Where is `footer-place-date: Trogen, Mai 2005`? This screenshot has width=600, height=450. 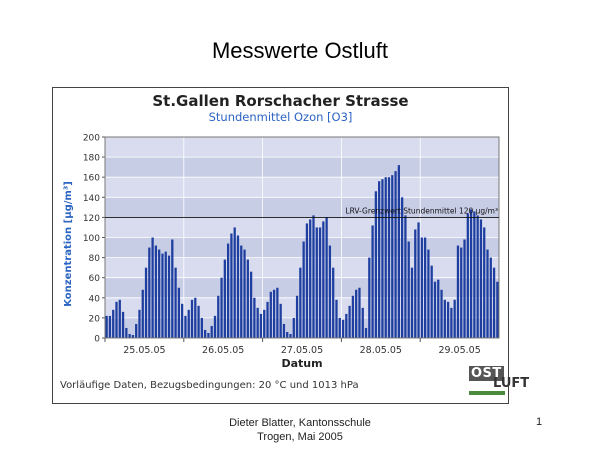
footer-place-date: Trogen, Mai 2005 is located at coordinates (300, 437).